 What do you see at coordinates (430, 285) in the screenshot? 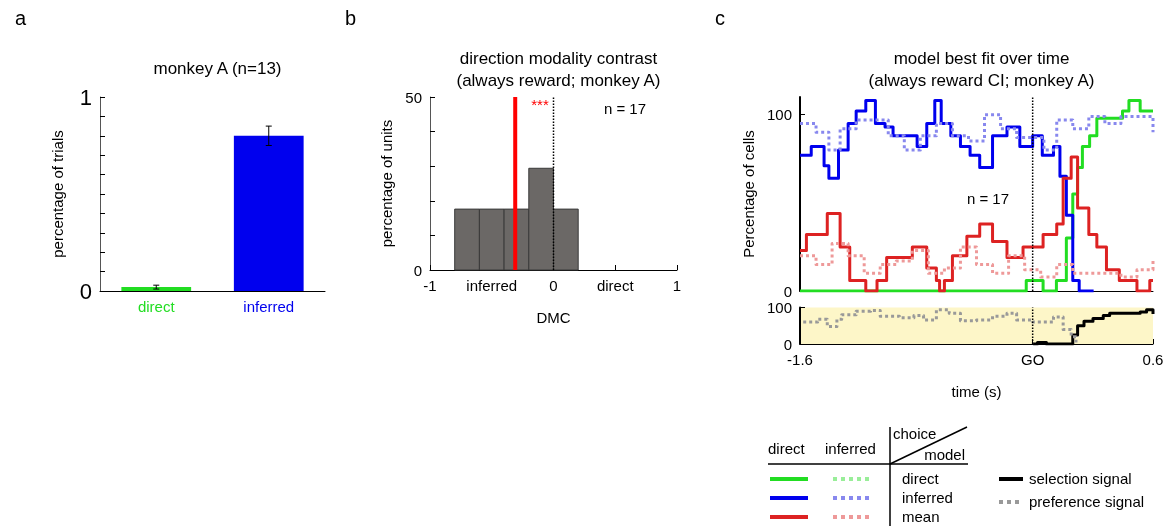
I see `x-tick-label: -1` at bounding box center [430, 285].